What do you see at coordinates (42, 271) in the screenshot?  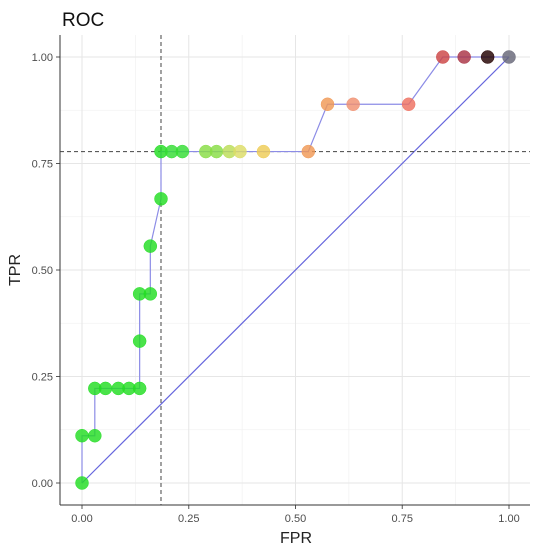 I see `y-tick-label: 0.50` at bounding box center [42, 271].